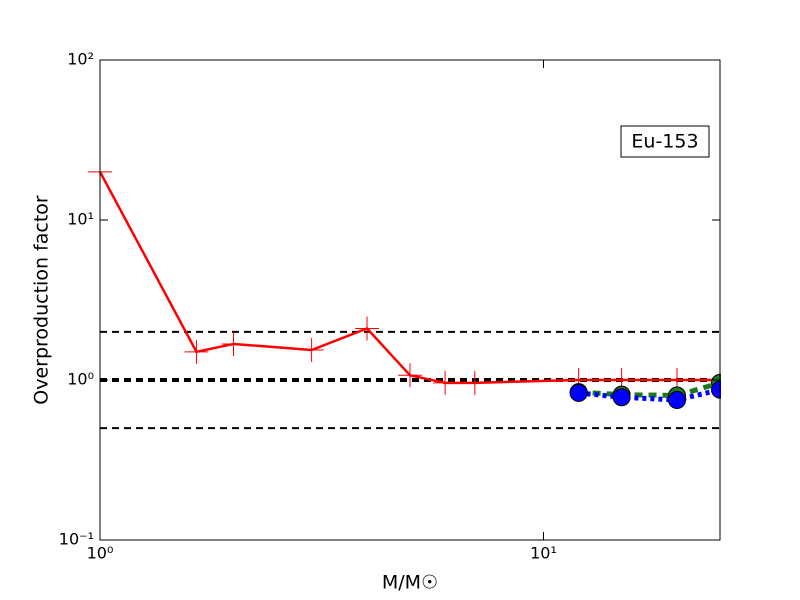  What do you see at coordinates (543, 553) in the screenshot?
I see `x-tick-label: 10¹` at bounding box center [543, 553].